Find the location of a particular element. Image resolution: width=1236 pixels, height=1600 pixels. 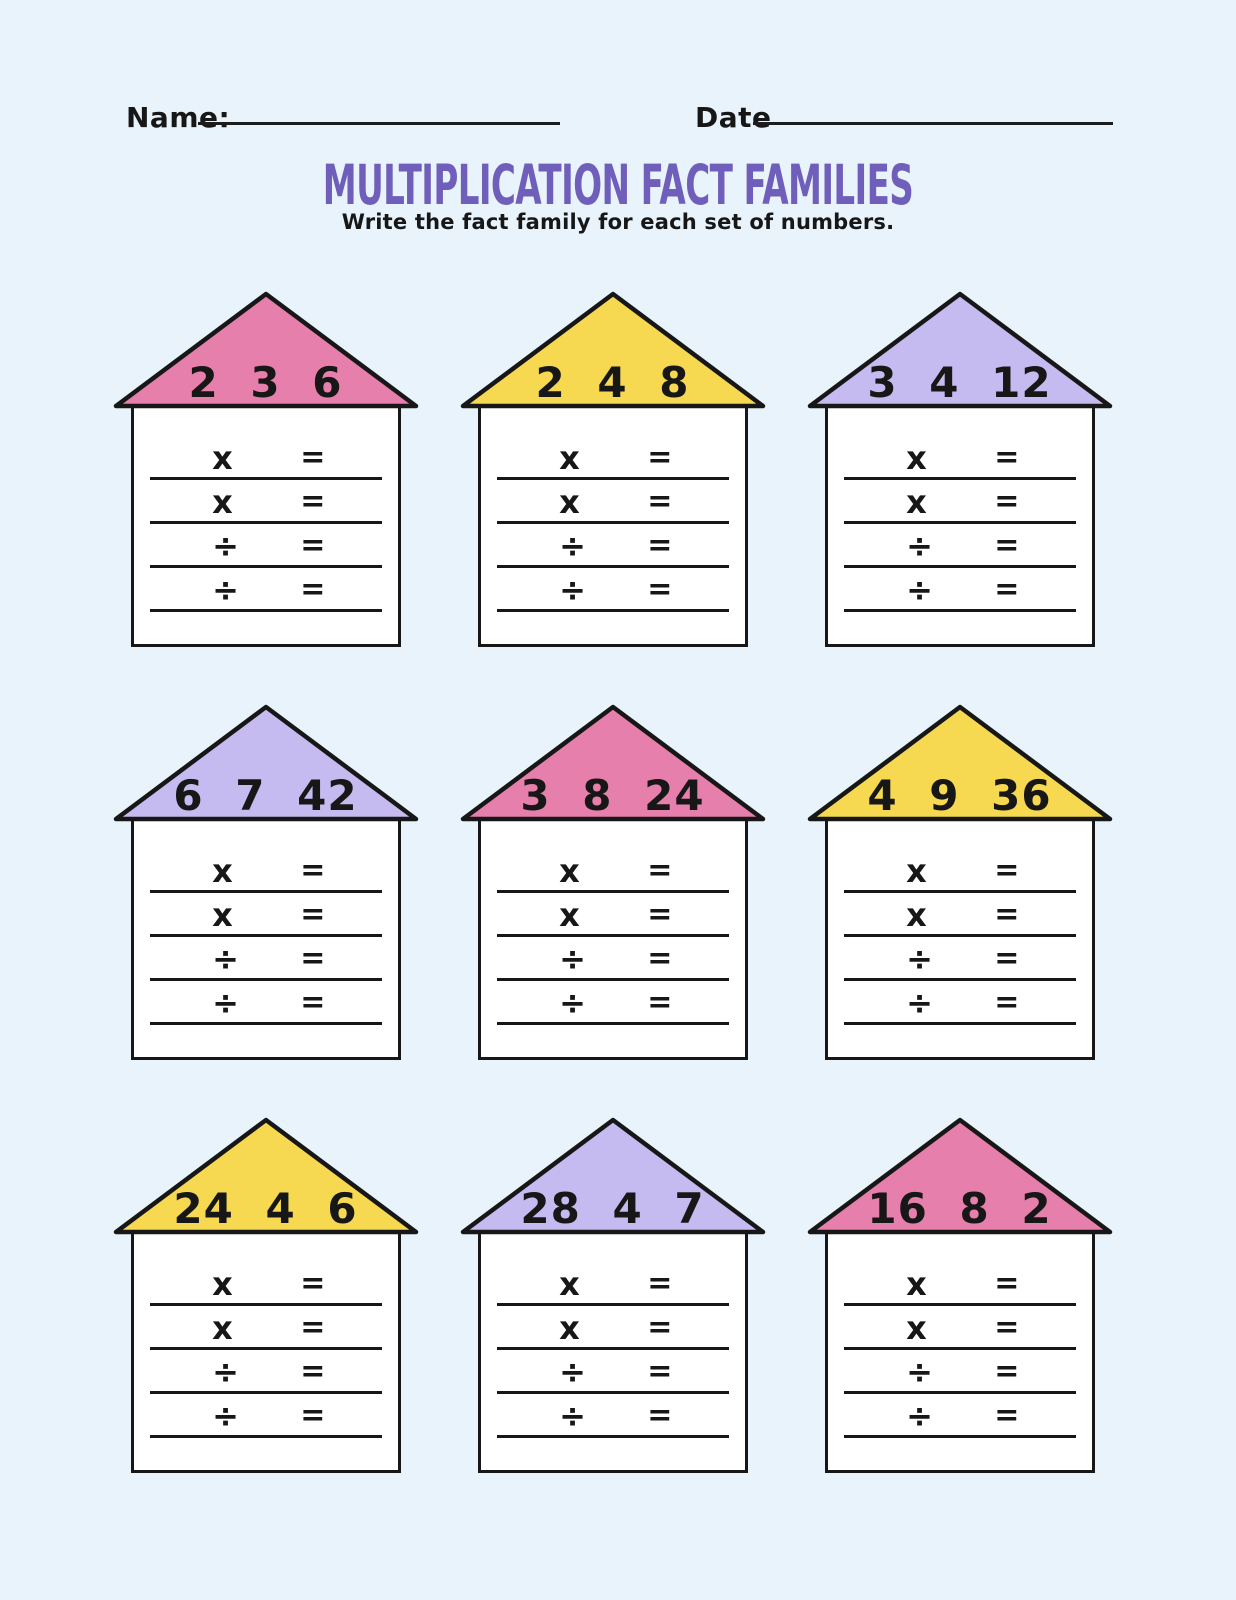

house-roof: 2 4 8 is located at coordinates (613, 350).